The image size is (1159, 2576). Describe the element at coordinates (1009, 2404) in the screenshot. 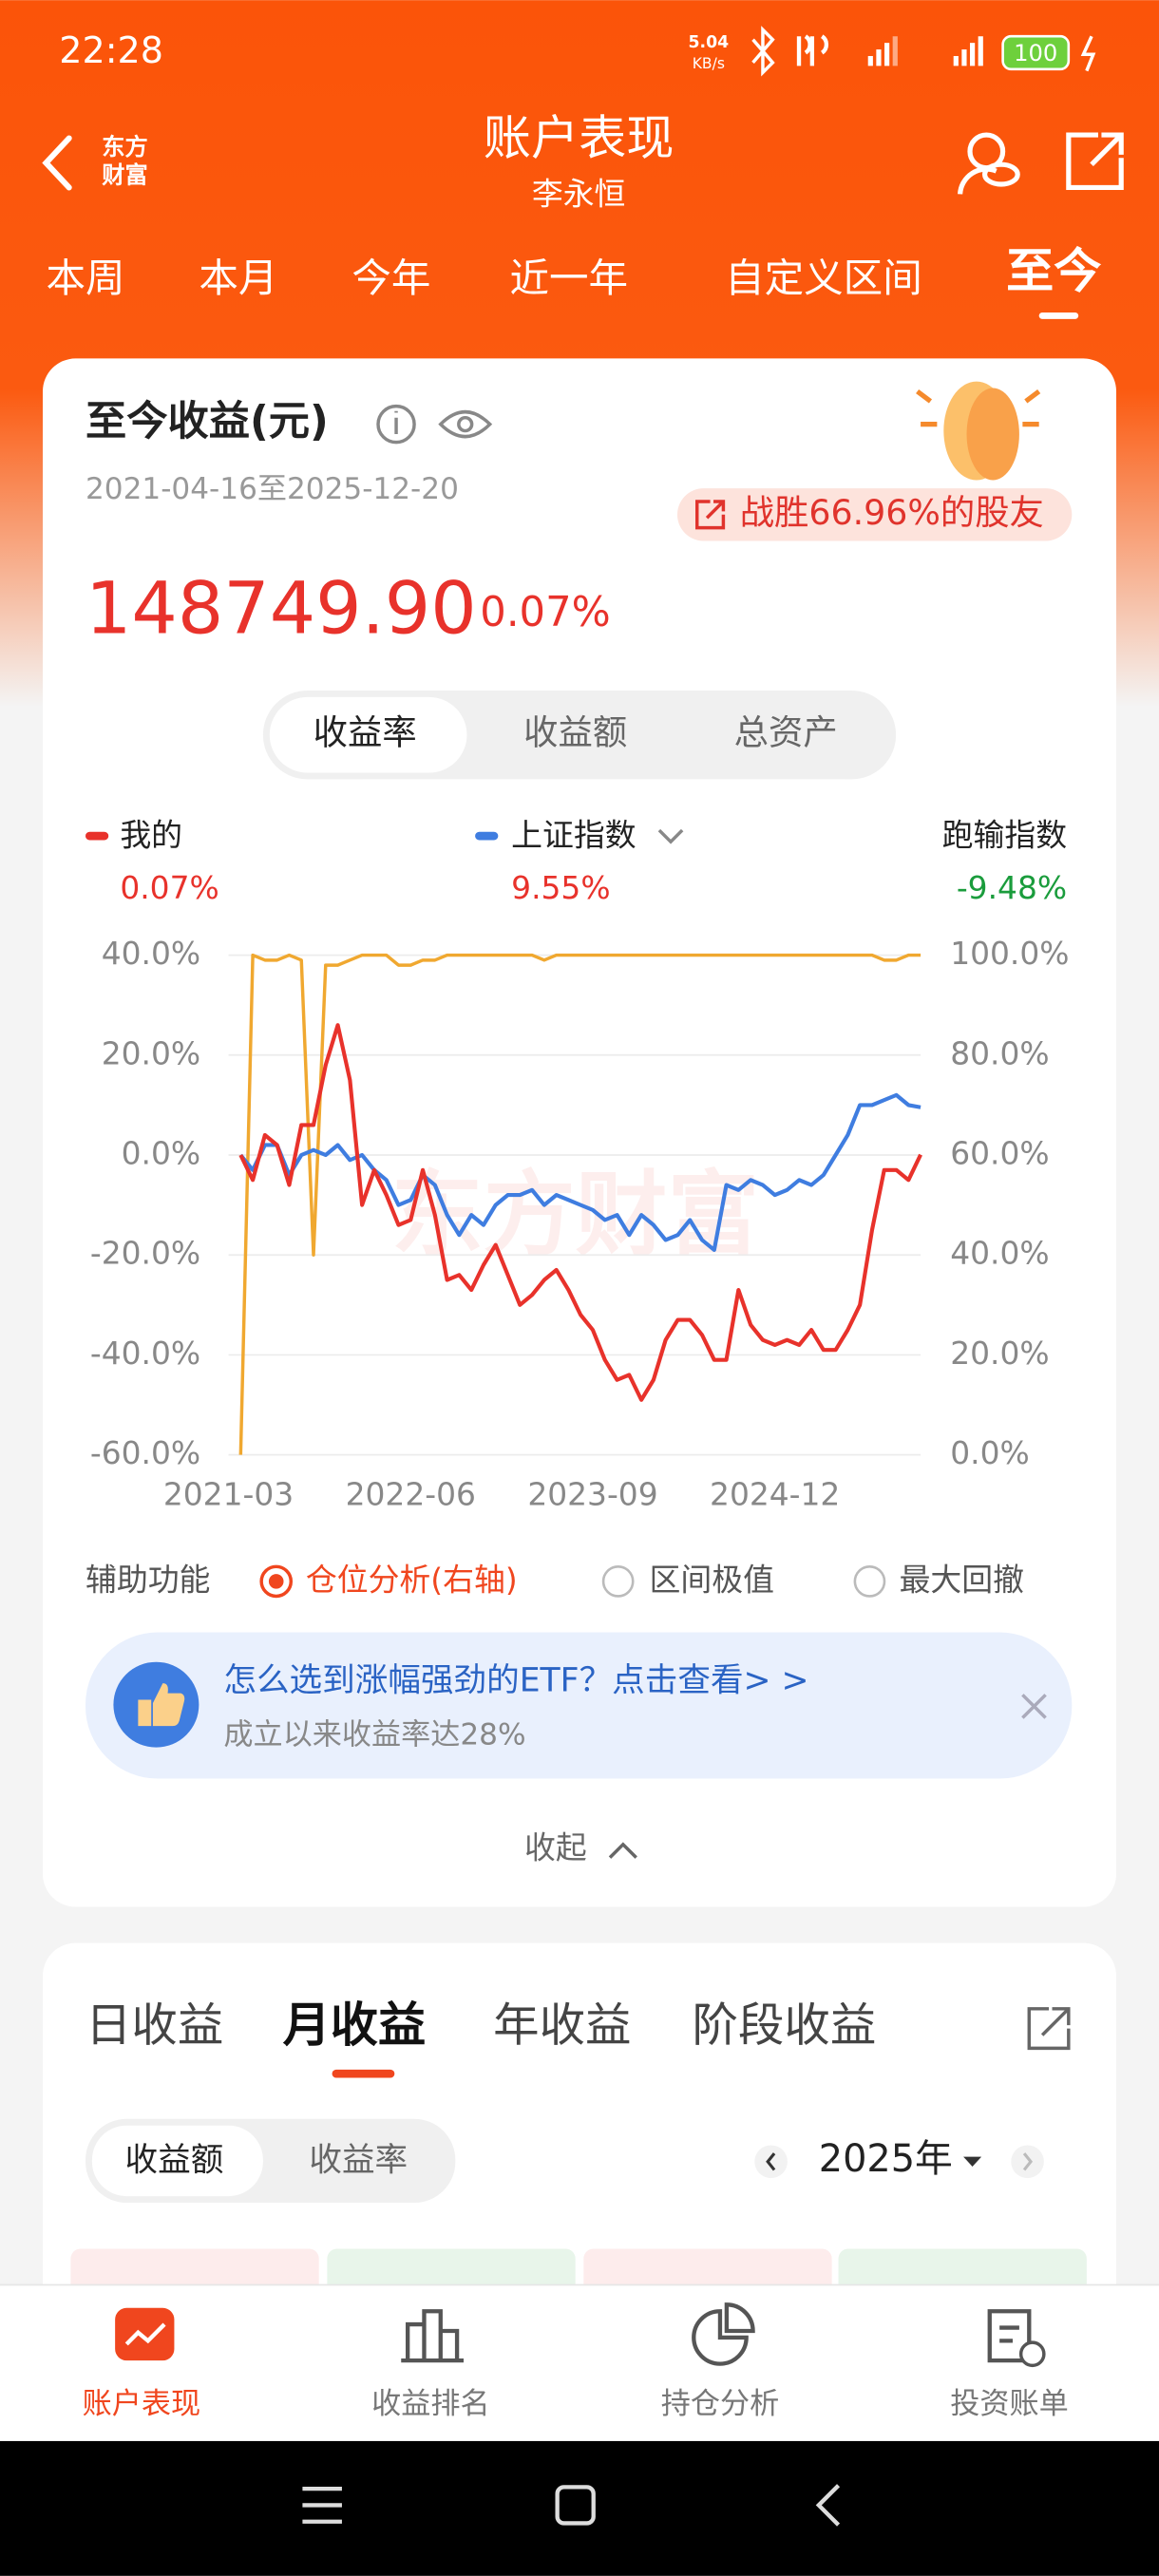

I see `nav-label: 投资账单` at that location.